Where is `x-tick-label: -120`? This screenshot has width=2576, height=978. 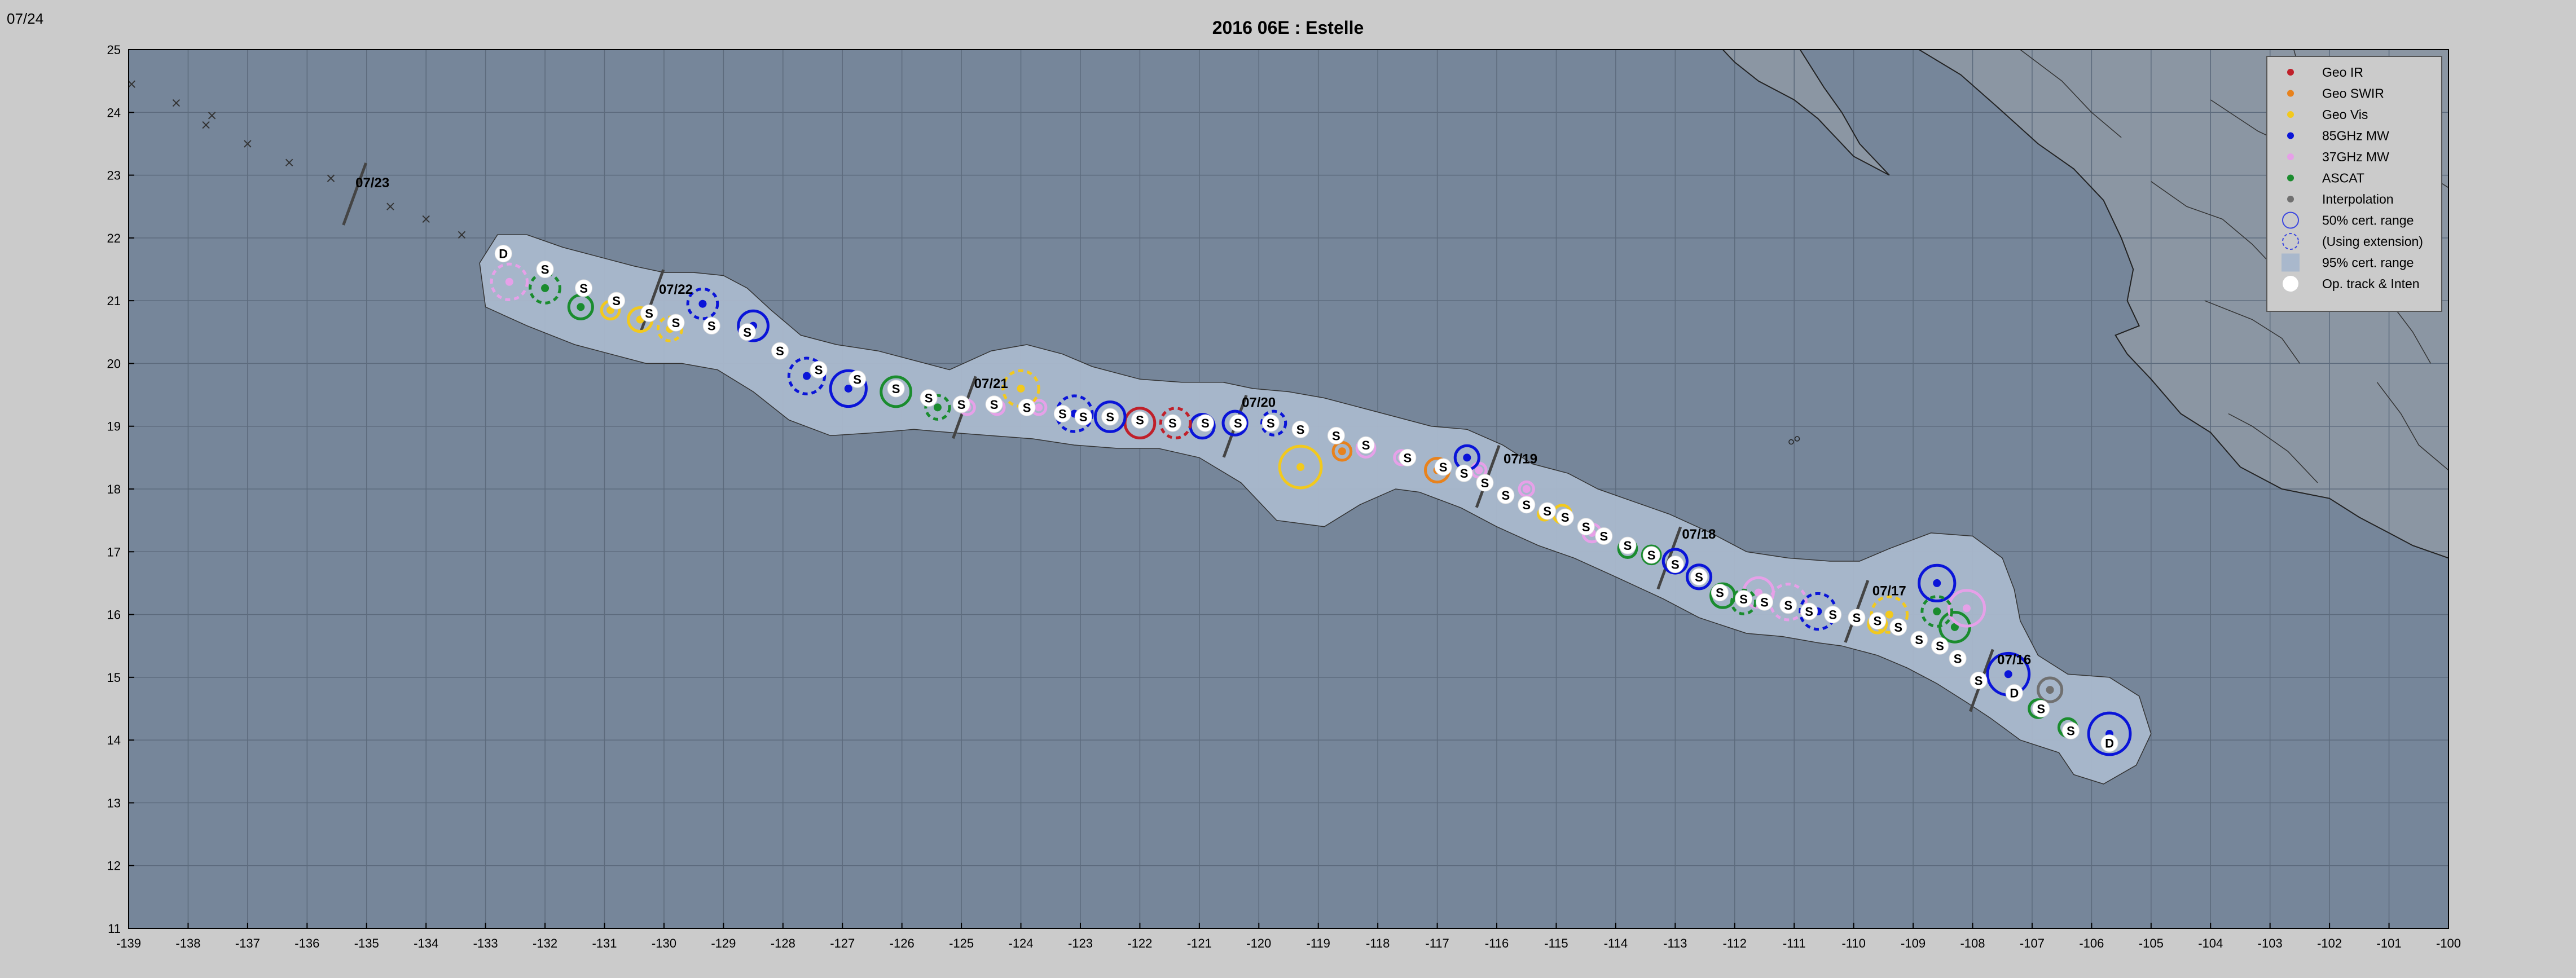
x-tick-label: -120 is located at coordinates (1258, 943).